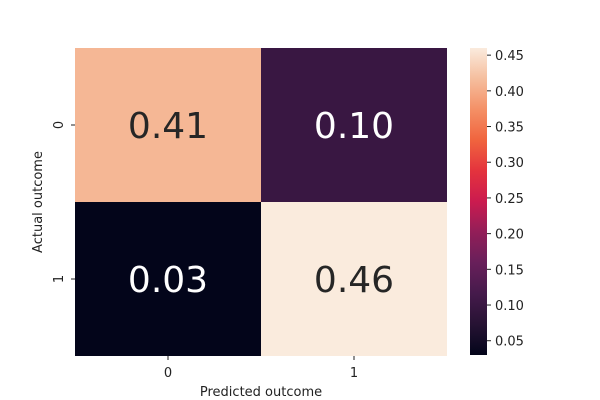  What do you see at coordinates (59, 125) in the screenshot?
I see `y-tick-label-0: 0` at bounding box center [59, 125].